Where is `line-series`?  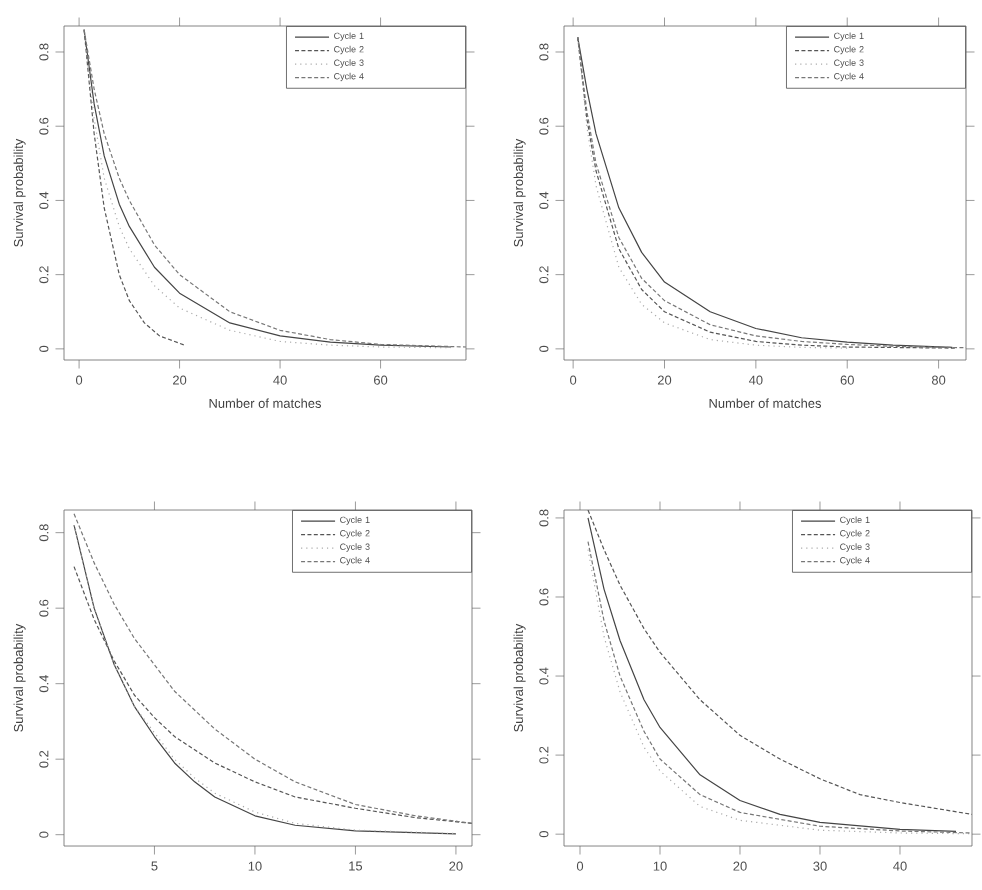
line-series is located at coordinates (273, 695).